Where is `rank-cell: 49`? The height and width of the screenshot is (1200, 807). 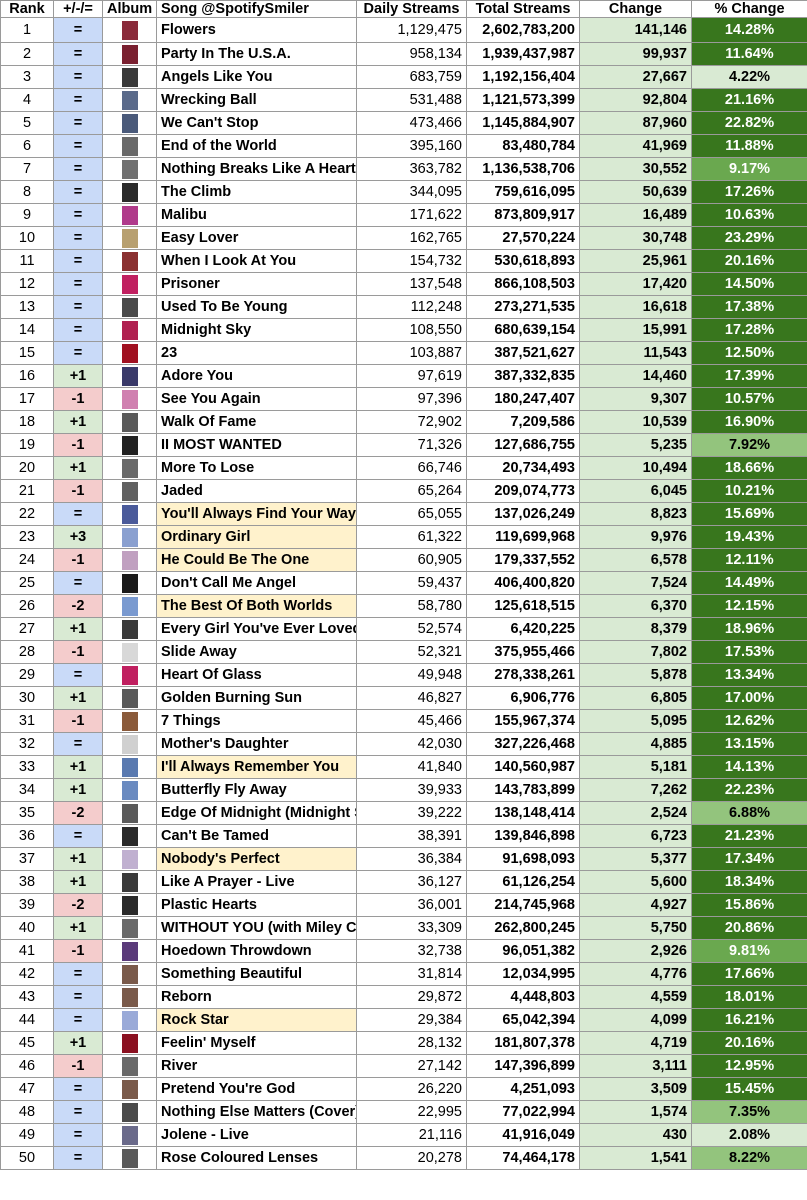 rank-cell: 49 is located at coordinates (27, 1135).